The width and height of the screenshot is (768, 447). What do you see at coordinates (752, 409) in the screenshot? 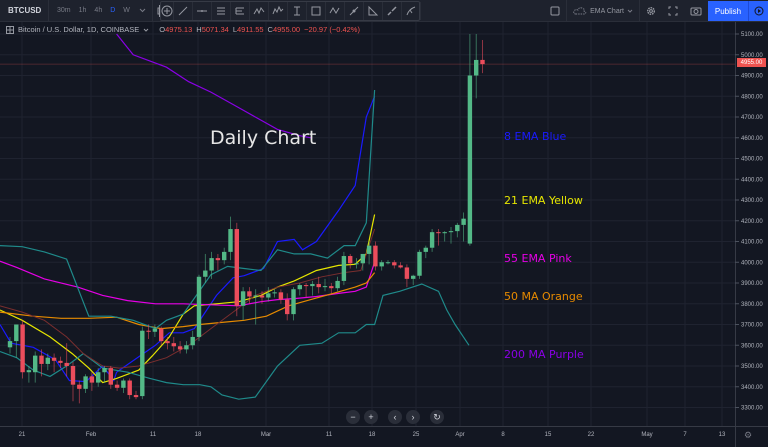
I see `svg-text: 3300.00` at bounding box center [752, 409].